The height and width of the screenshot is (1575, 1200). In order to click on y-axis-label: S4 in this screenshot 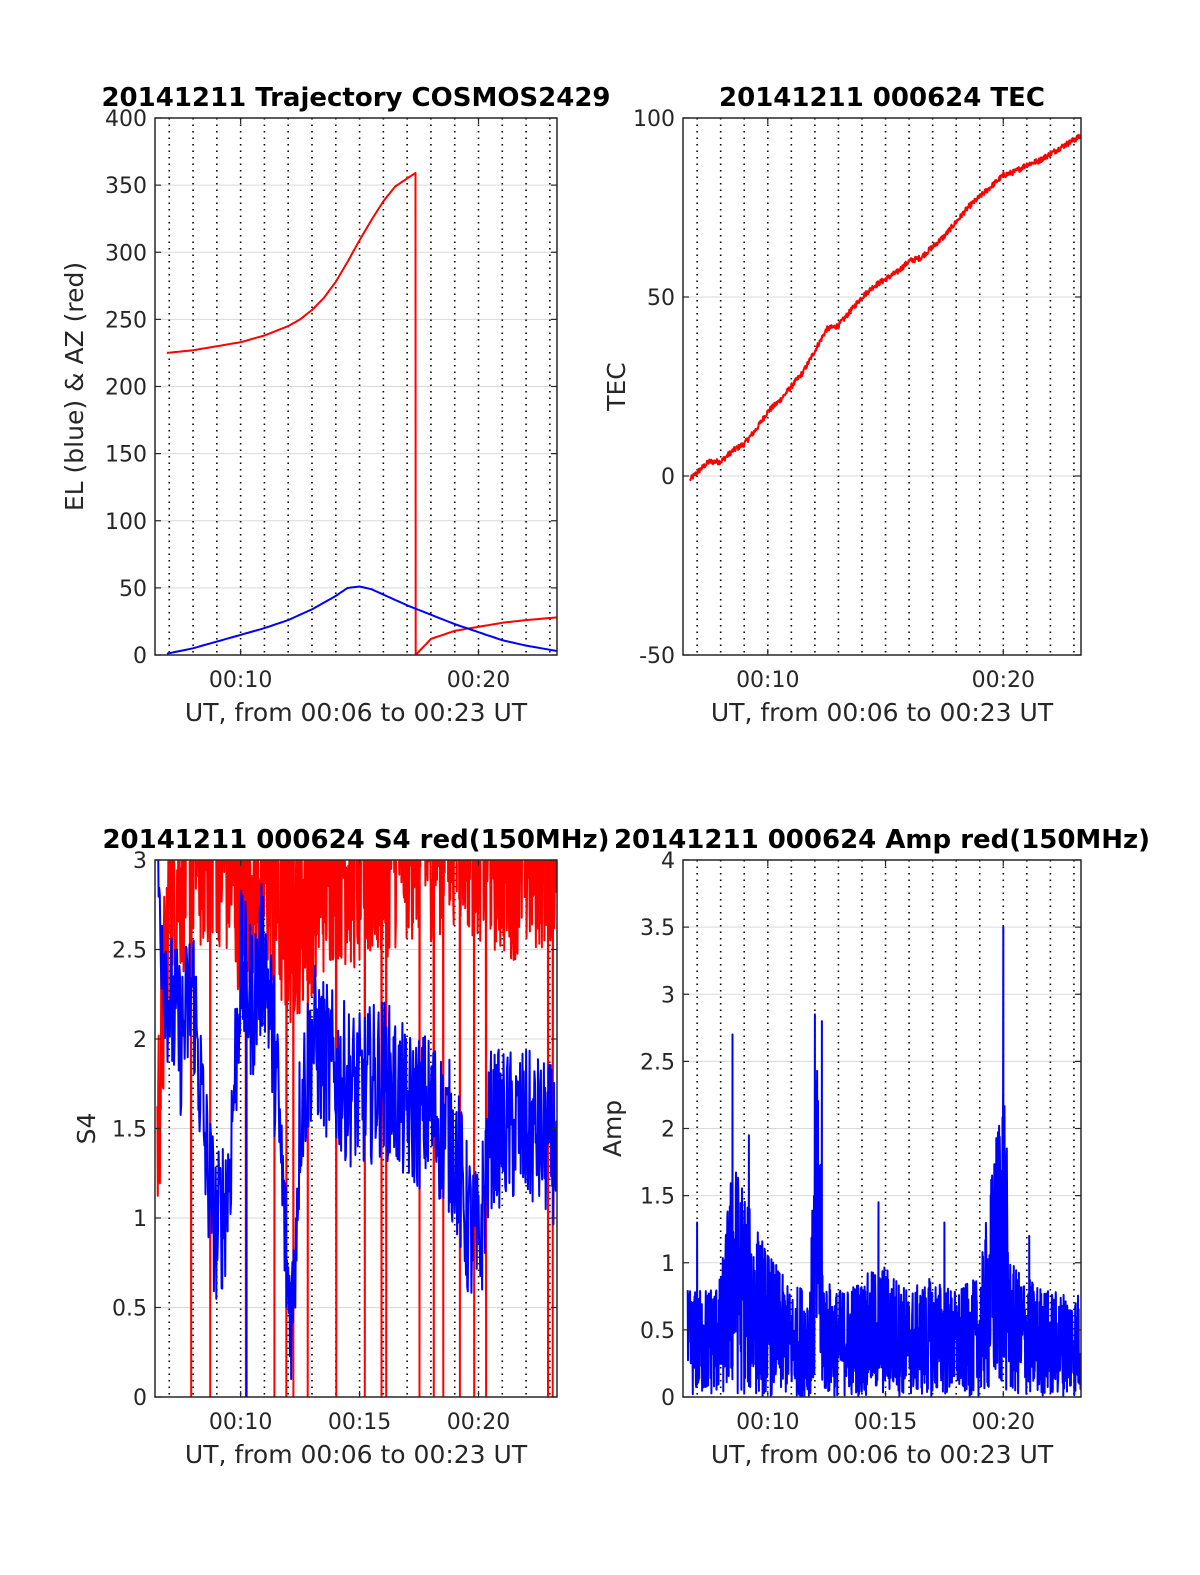, I will do `click(86, 1129)`.